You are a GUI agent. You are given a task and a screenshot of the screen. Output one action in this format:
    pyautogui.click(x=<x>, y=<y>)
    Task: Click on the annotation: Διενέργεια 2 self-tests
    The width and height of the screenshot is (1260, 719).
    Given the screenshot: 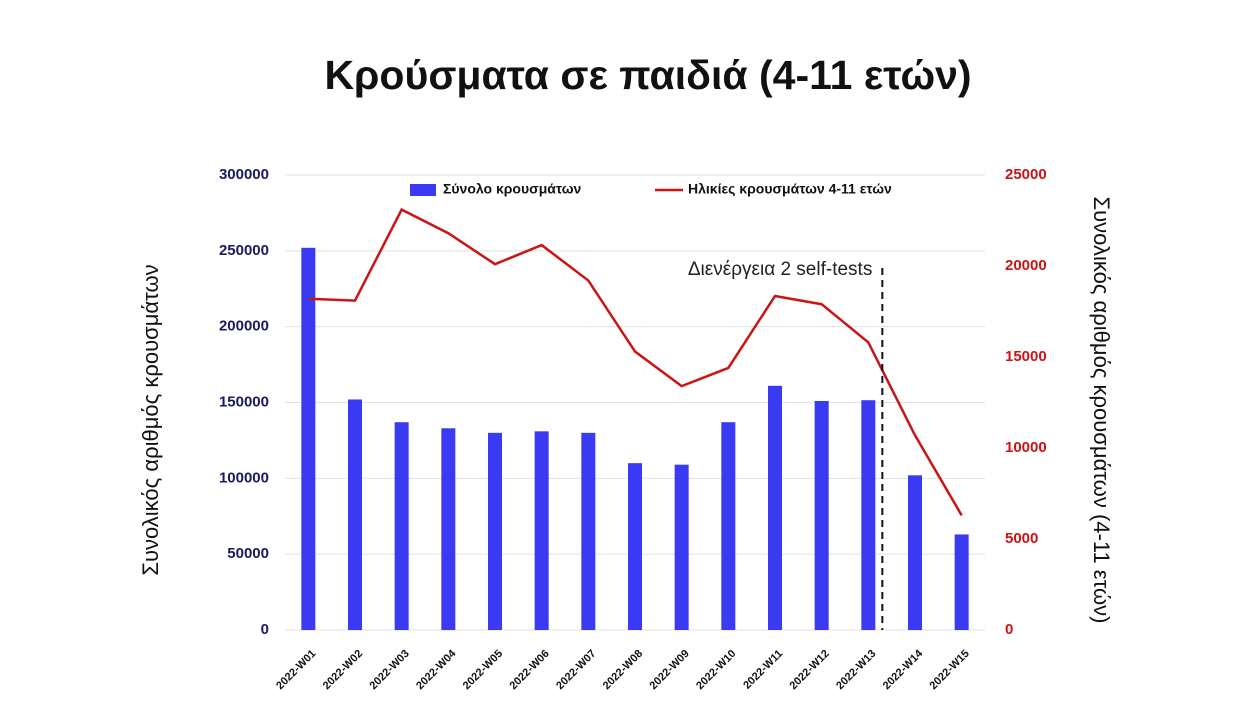 What is the action you would take?
    pyautogui.click(x=780, y=269)
    